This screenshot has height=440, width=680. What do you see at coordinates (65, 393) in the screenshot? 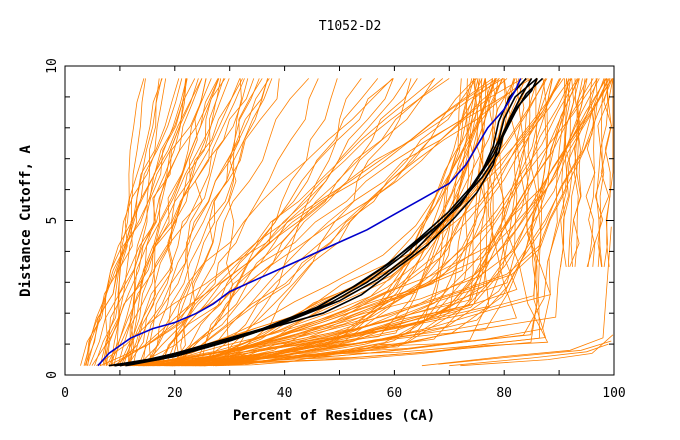
I see `x-tick-label-0: 0` at bounding box center [65, 393].